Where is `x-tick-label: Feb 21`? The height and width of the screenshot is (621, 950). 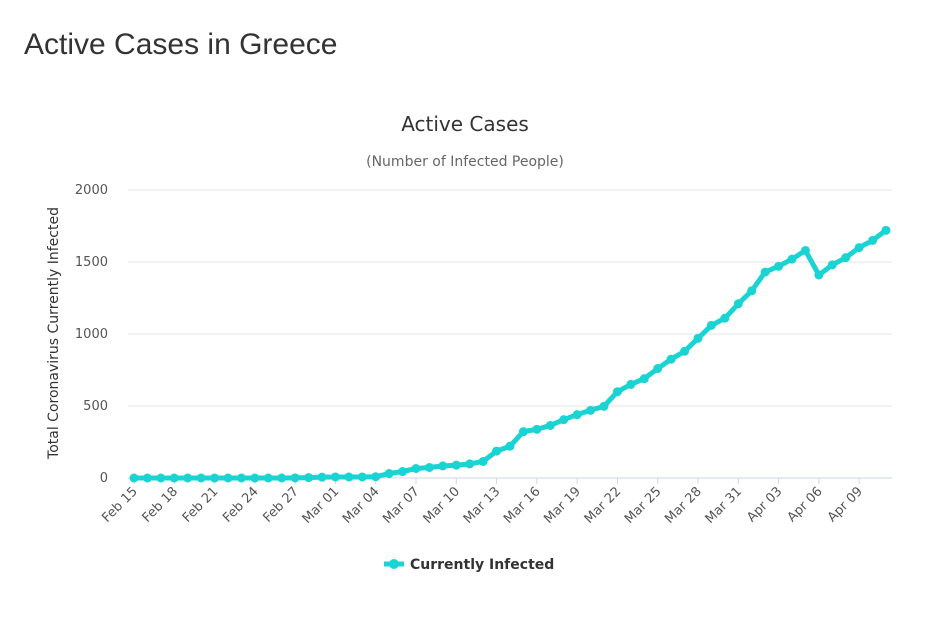 x-tick-label: Feb 21 is located at coordinates (201, 505).